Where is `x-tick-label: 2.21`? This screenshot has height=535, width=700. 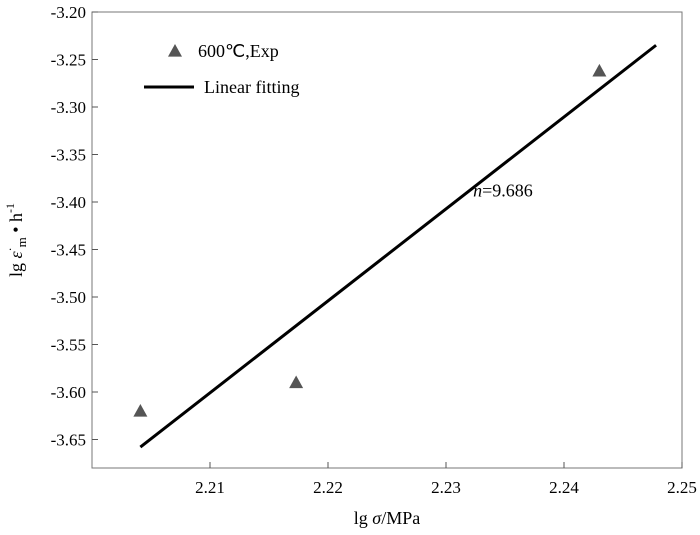
x-tick-label: 2.21 is located at coordinates (210, 487).